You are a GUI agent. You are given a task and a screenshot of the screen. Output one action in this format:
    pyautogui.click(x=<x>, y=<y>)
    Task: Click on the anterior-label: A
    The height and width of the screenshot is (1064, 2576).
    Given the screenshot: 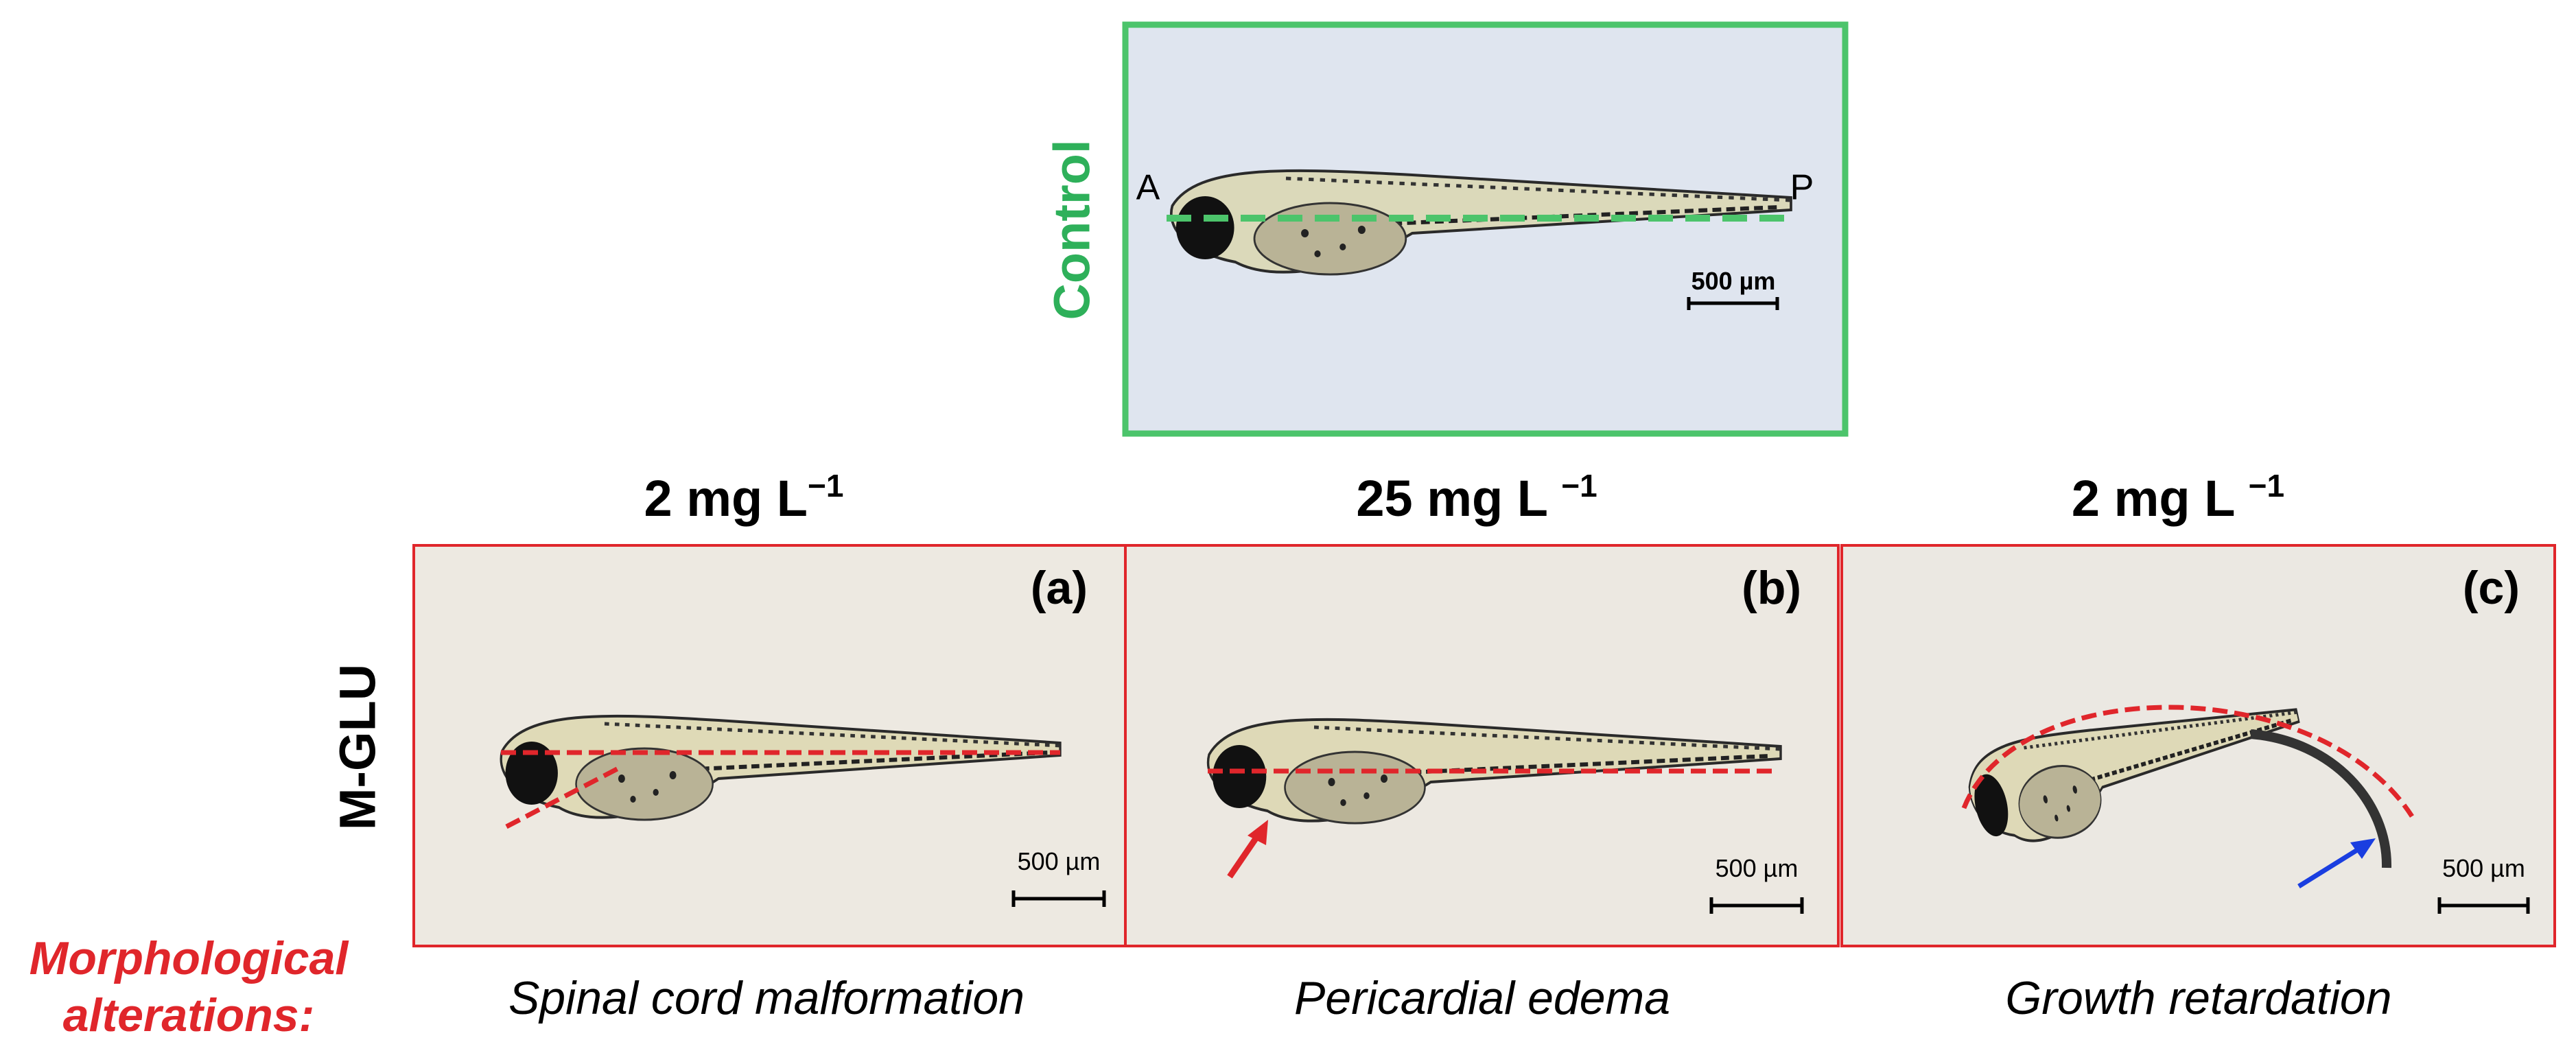 What is the action you would take?
    pyautogui.click(x=1148, y=188)
    